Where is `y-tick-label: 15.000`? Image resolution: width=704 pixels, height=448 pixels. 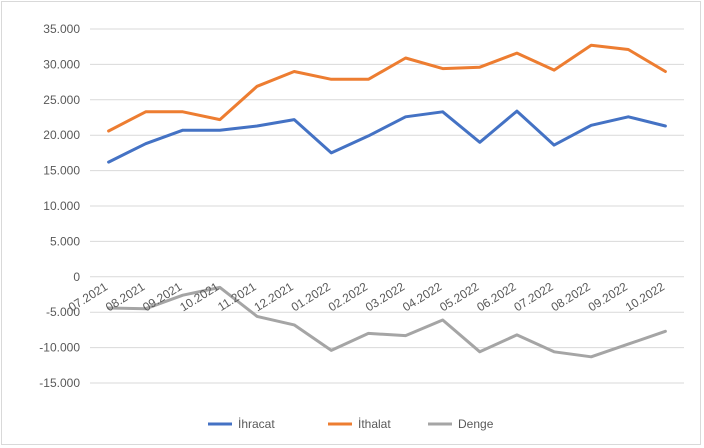 y-tick-label: 15.000 is located at coordinates (61, 171).